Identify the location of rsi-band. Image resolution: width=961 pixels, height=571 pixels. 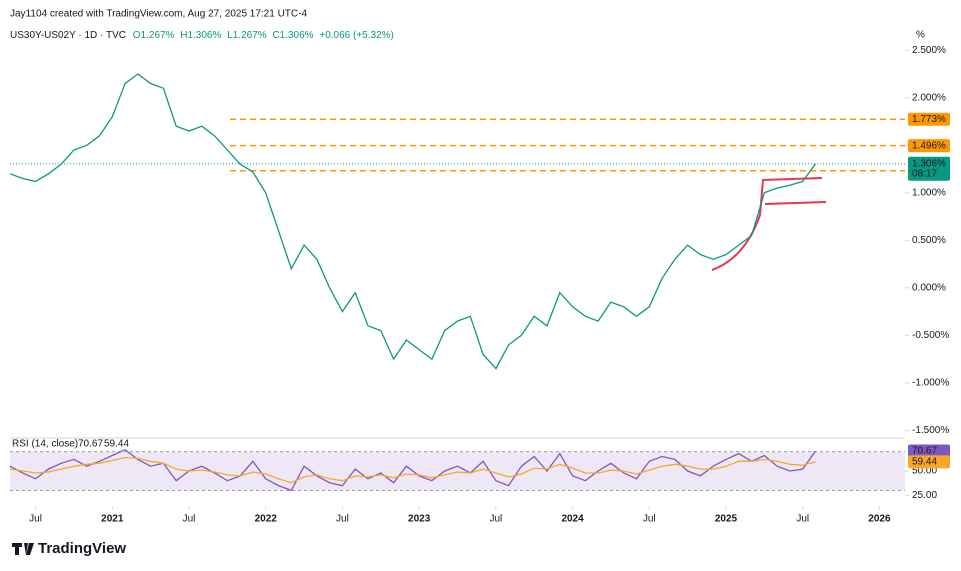
(457, 471).